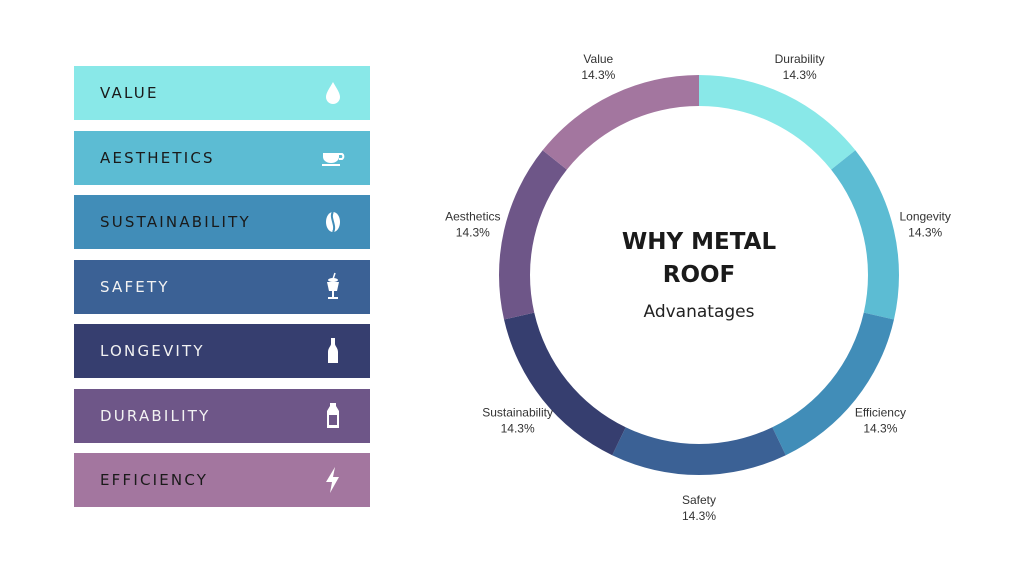 This screenshot has width=1024, height=576. What do you see at coordinates (157, 157) in the screenshot?
I see `legend-item-label: AESTHETICS` at bounding box center [157, 157].